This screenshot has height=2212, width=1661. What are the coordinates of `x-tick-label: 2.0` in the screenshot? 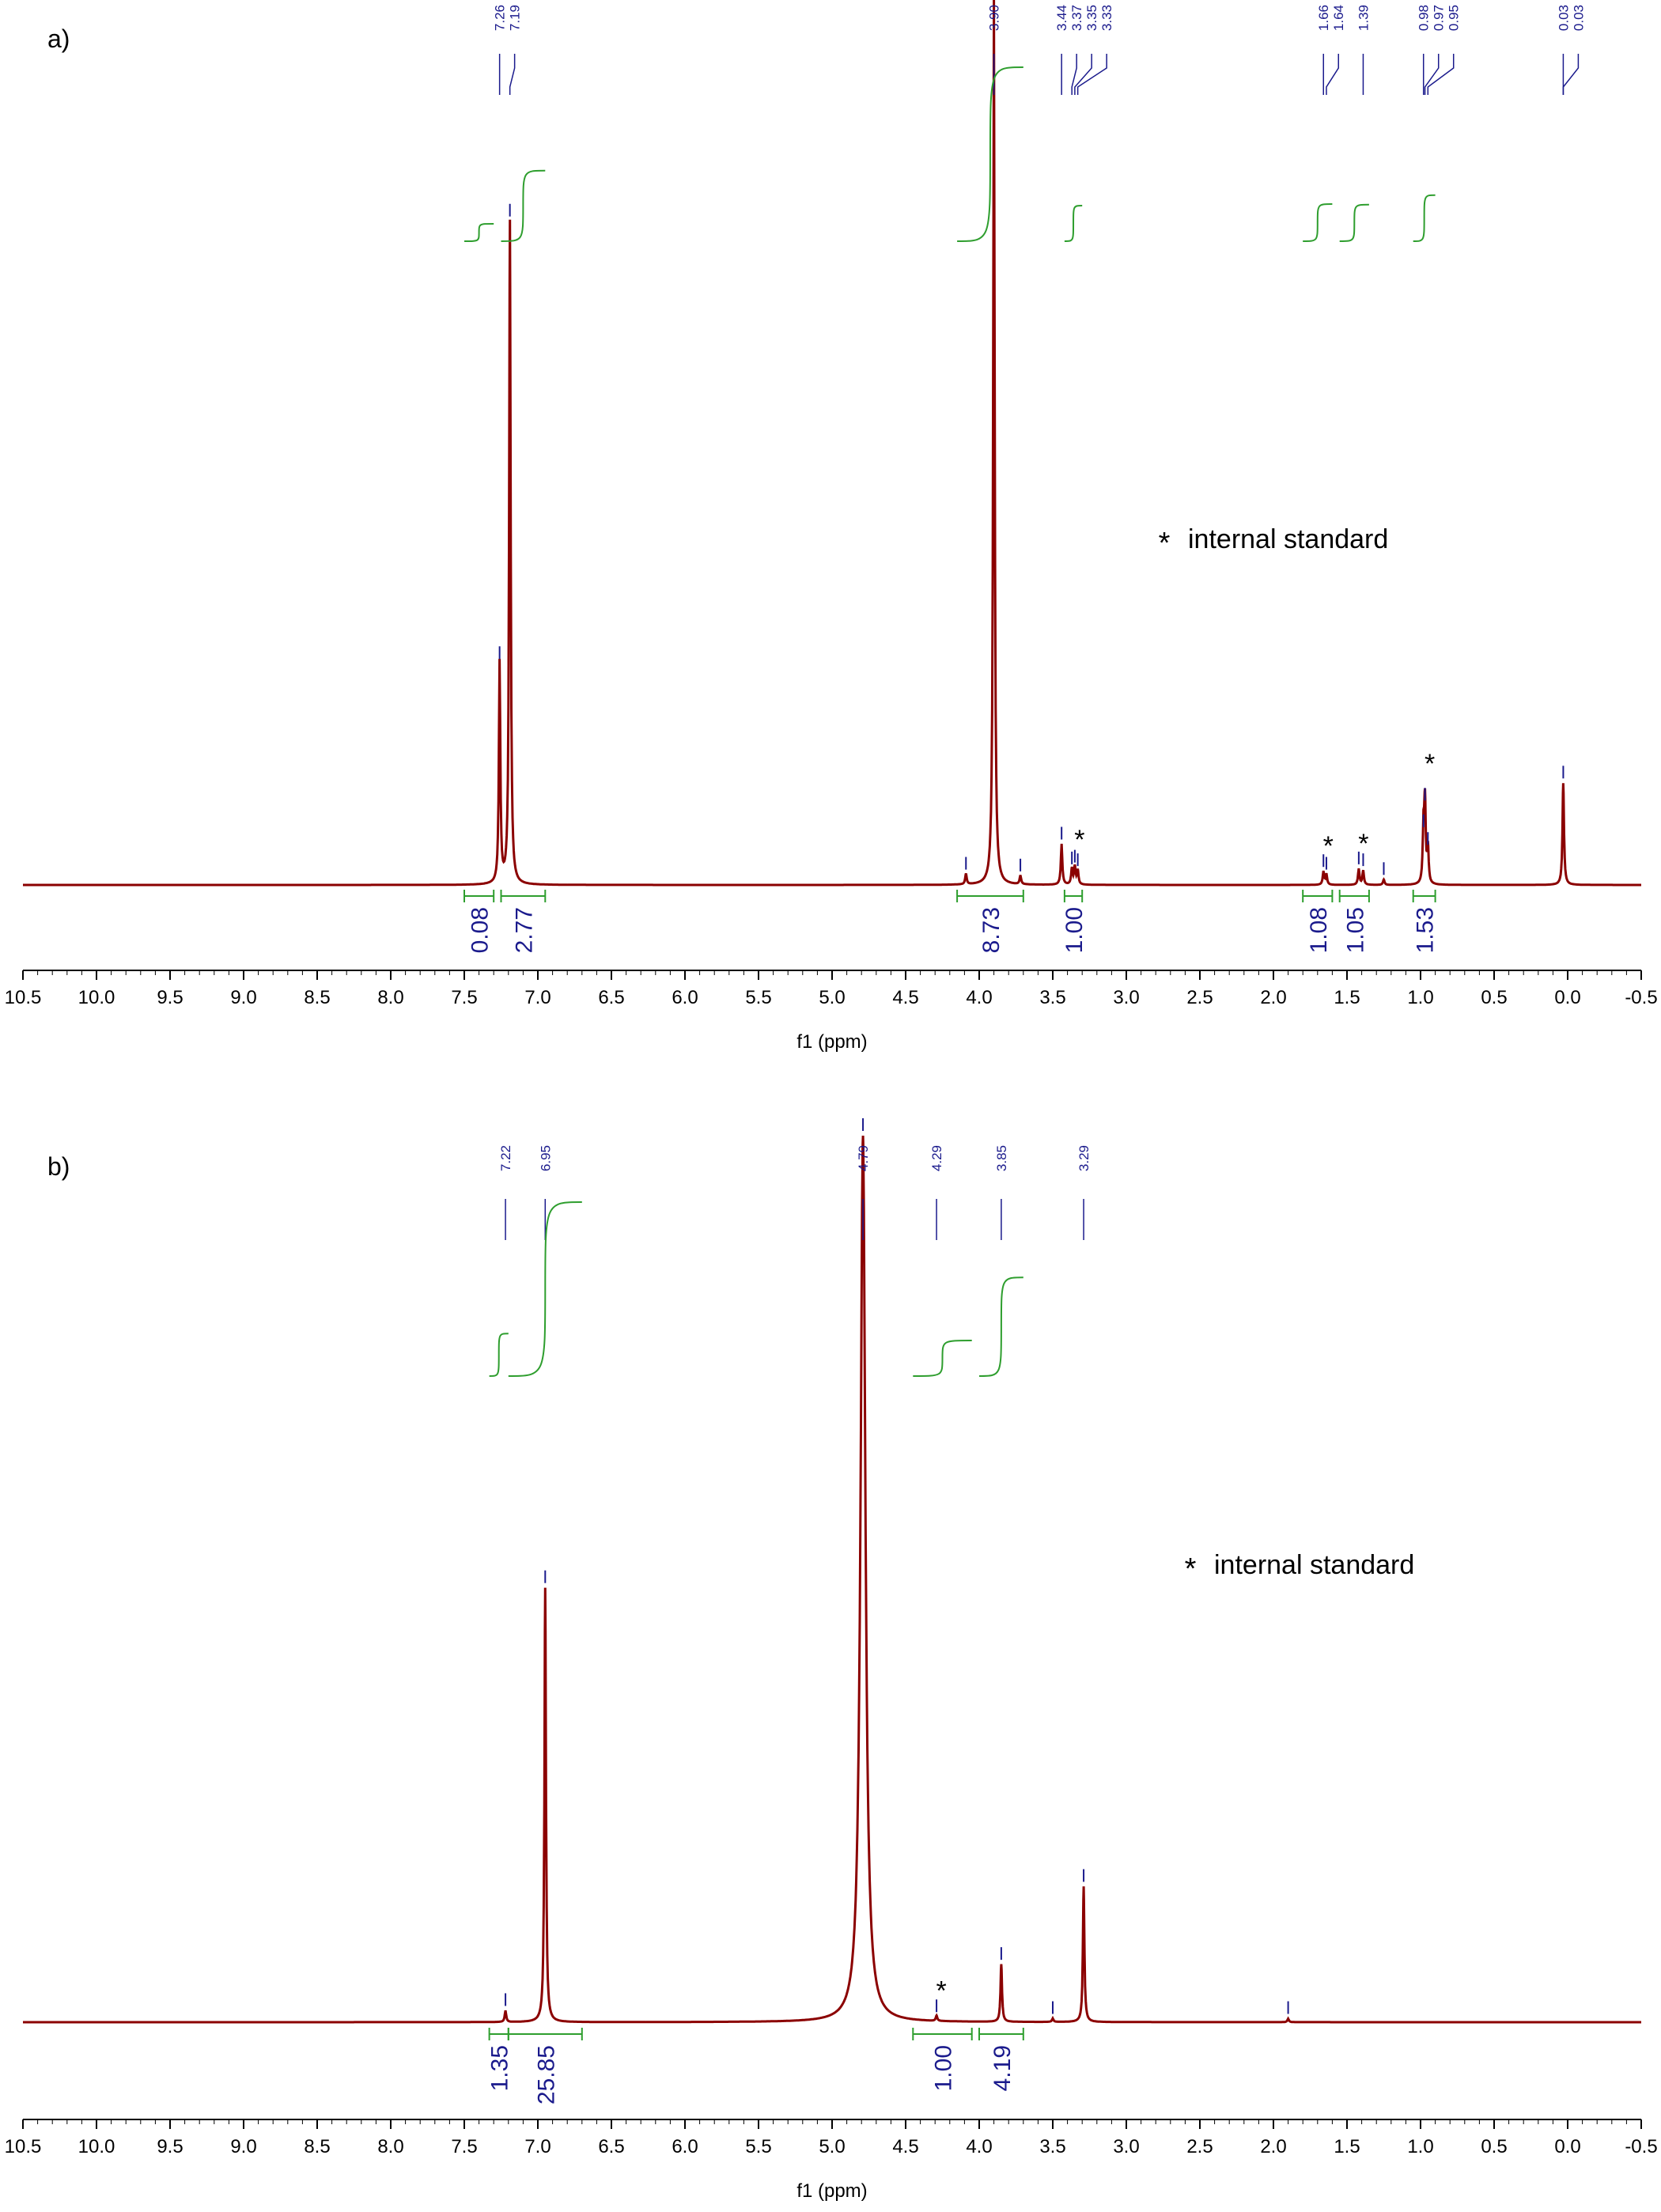 It's located at (1273, 2147).